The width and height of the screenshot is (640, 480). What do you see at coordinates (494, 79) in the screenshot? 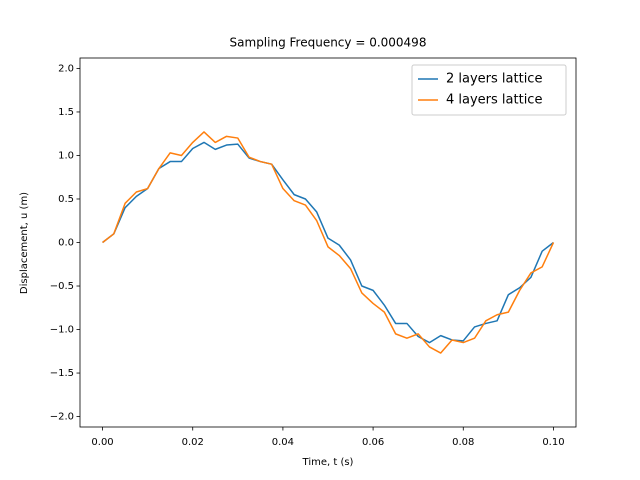
I see `legend-label: 2 layers lattice` at bounding box center [494, 79].